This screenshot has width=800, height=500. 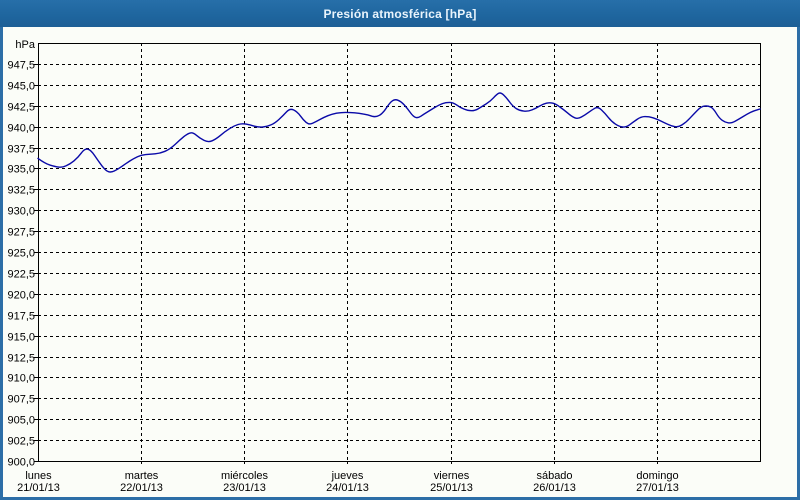 I want to click on x-day-label: martes, so click(x=142, y=476).